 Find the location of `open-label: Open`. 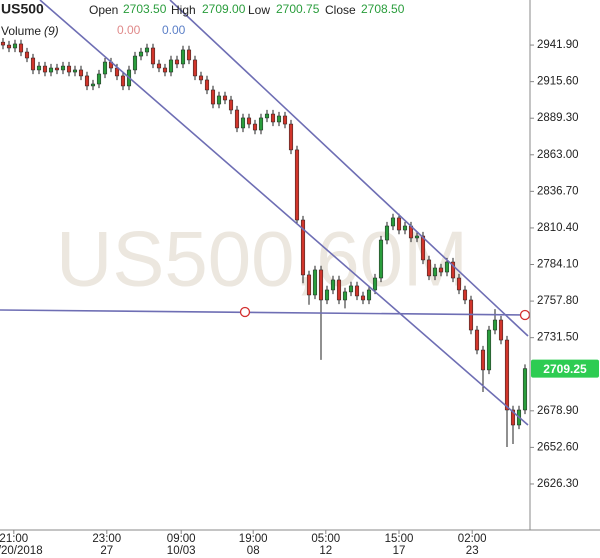

open-label: Open is located at coordinates (103, 10).